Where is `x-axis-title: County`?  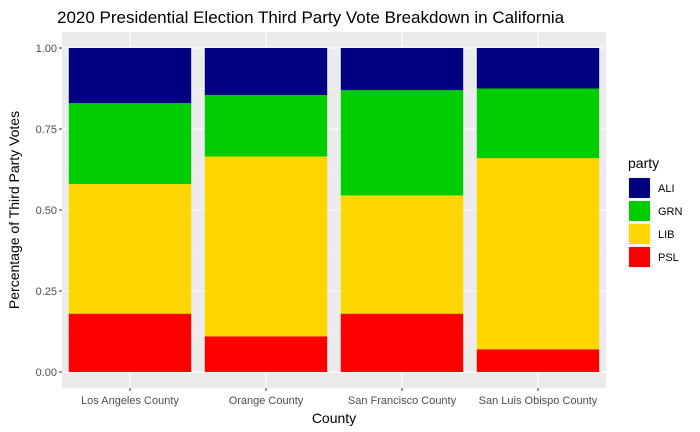 x-axis-title: County is located at coordinates (334, 418).